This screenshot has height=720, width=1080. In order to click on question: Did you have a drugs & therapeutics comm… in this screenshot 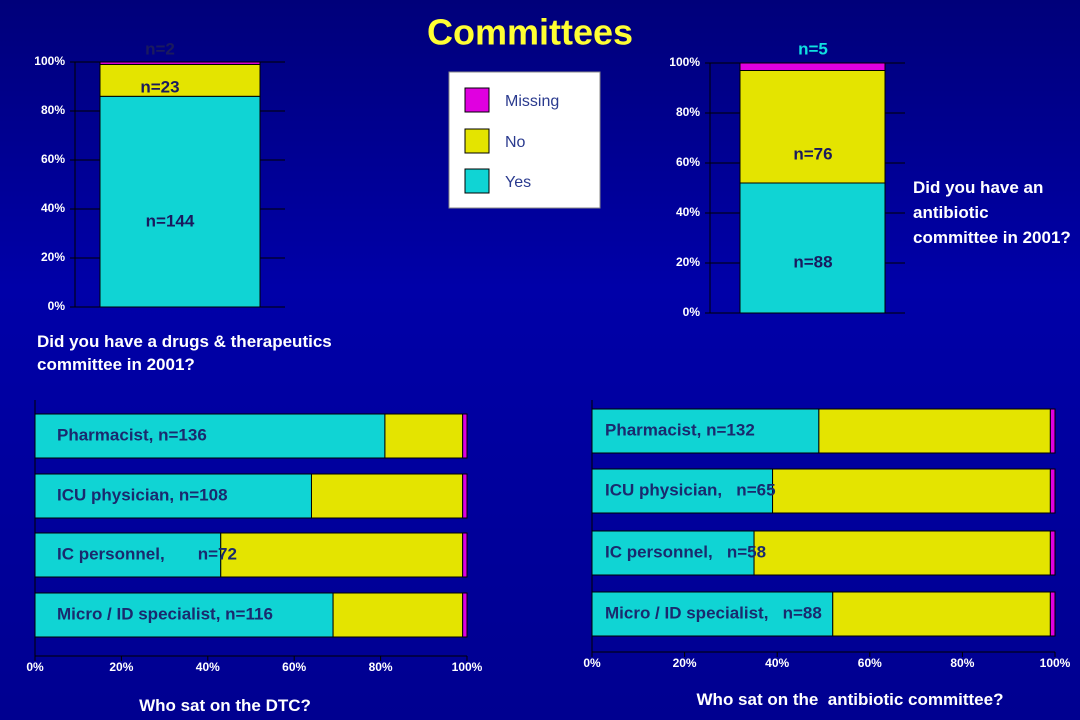, I will do `click(187, 353)`.